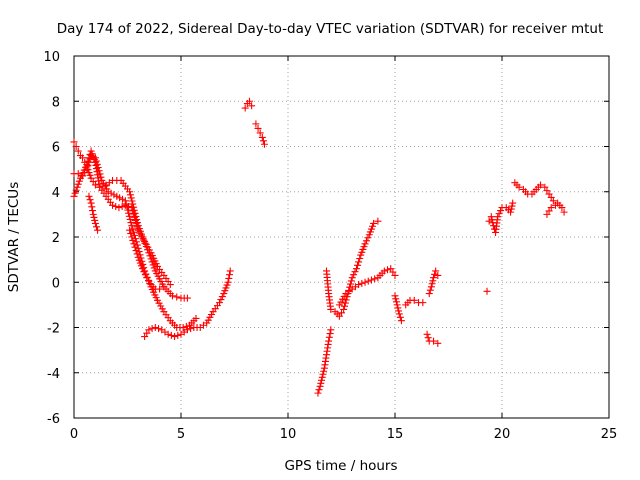  What do you see at coordinates (51, 57) in the screenshot?
I see `y-tick-label: 10` at bounding box center [51, 57].